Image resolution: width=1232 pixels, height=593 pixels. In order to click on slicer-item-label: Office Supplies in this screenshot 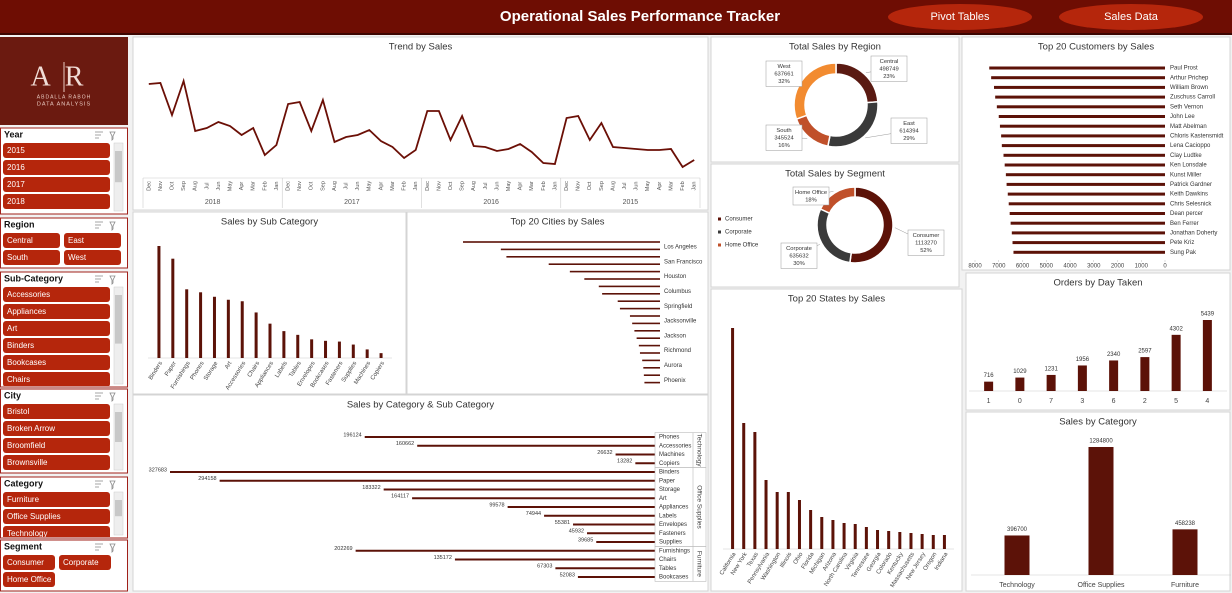, I will do `click(34, 516)`.